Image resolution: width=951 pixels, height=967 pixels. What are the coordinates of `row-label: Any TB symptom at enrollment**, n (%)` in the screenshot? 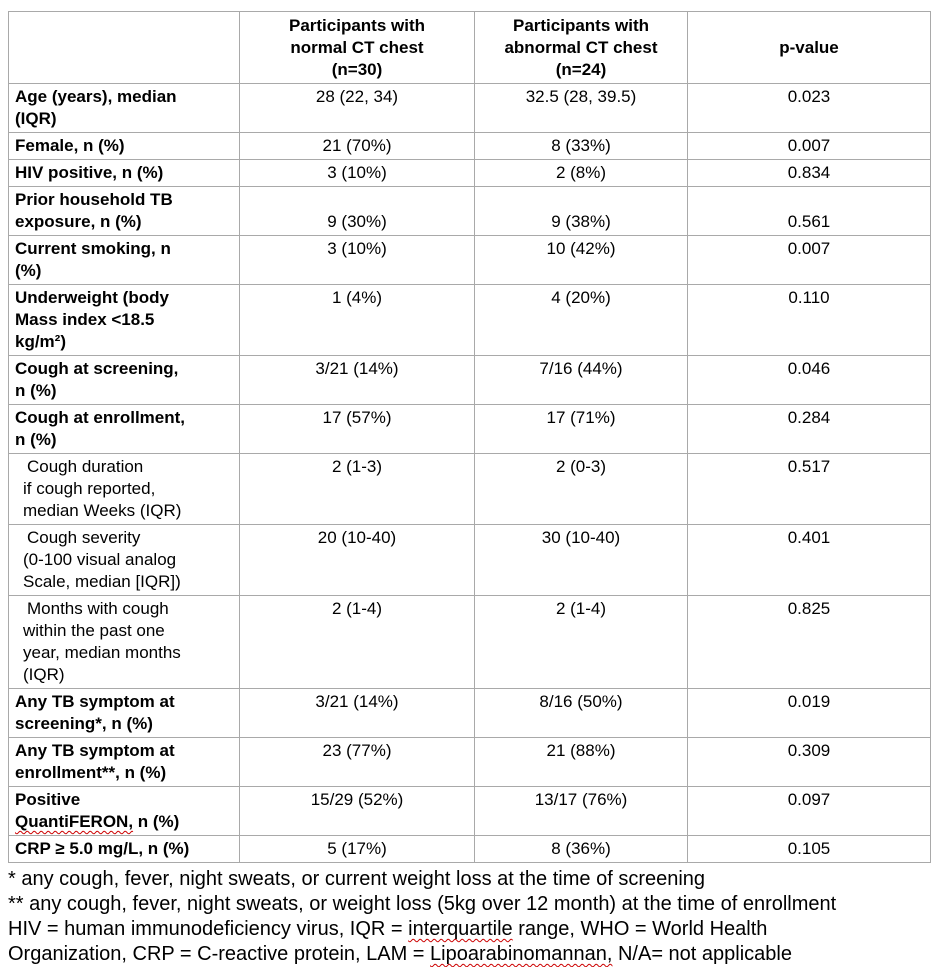 It's located at (124, 762).